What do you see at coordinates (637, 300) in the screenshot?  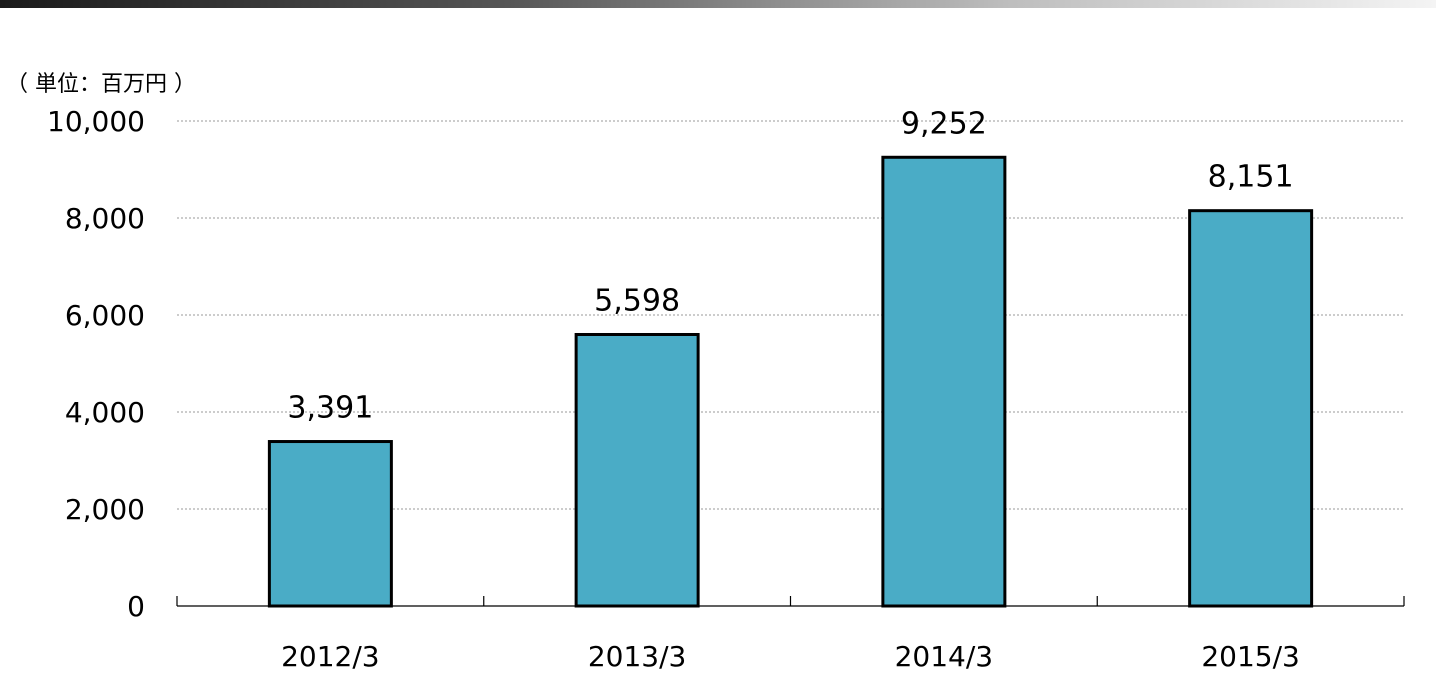 I see `data-label: 5,598` at bounding box center [637, 300].